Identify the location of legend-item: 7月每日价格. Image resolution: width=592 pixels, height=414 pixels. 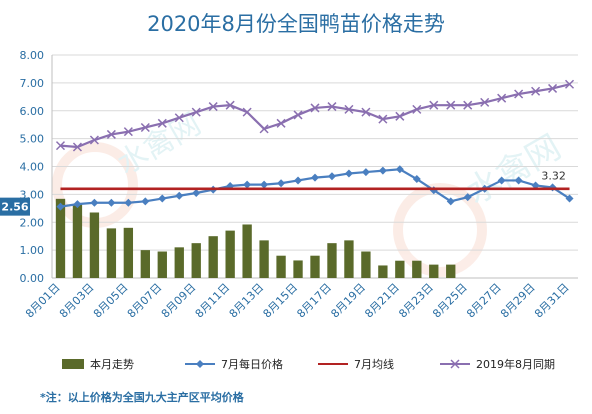
(234, 364).